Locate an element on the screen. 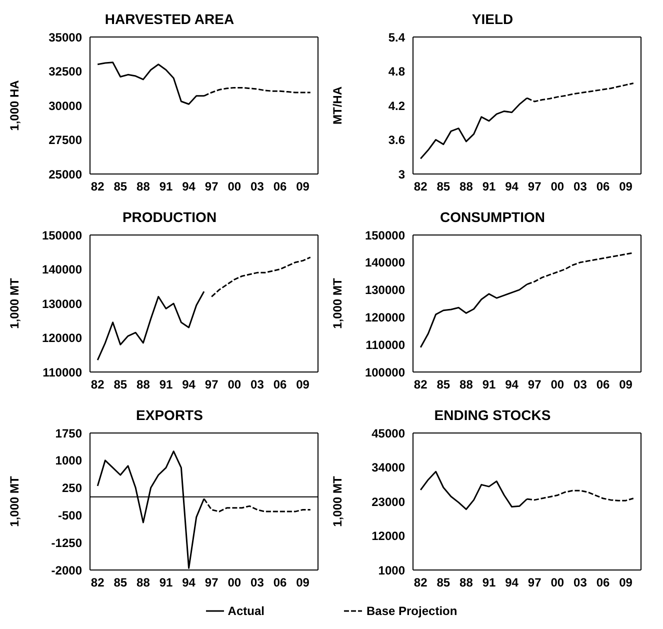 The height and width of the screenshot is (629, 663). y-tick-label: 30000 is located at coordinates (65, 105).